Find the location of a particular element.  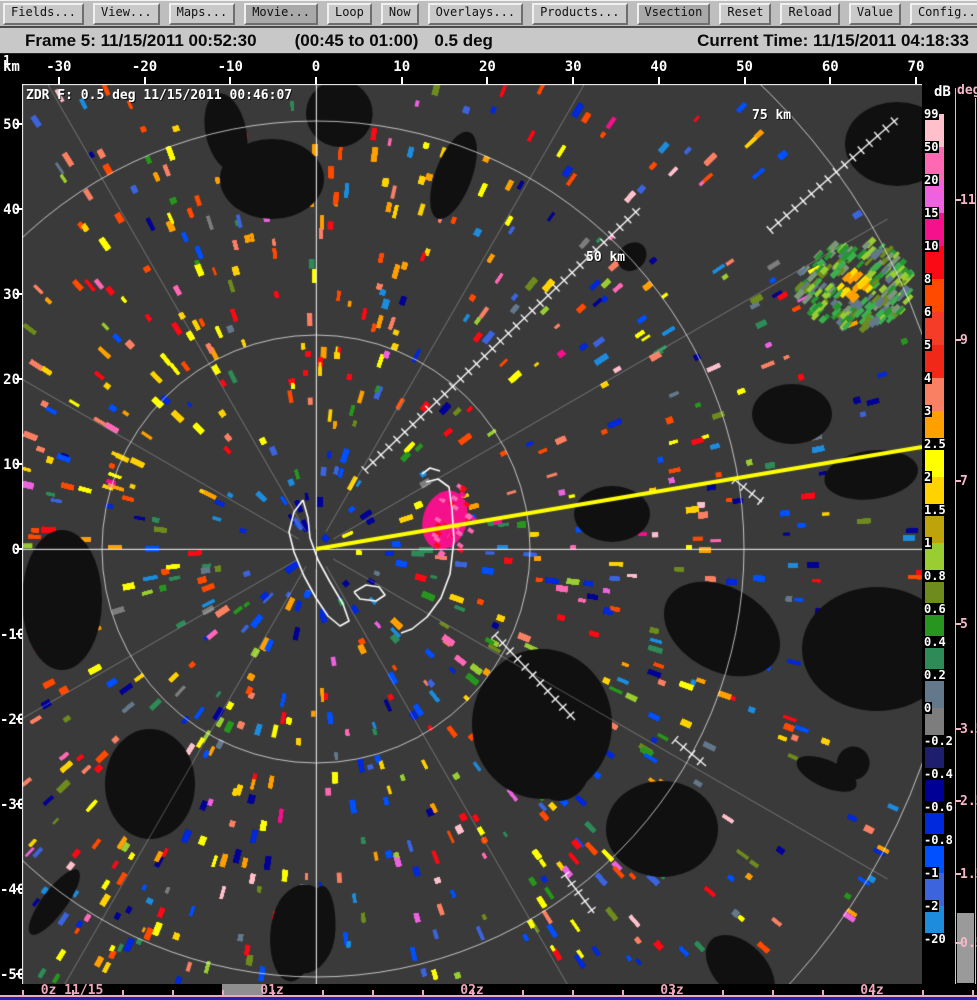

current-time: Current Time: 11/15/2011 04:18:33 is located at coordinates (833, 40).